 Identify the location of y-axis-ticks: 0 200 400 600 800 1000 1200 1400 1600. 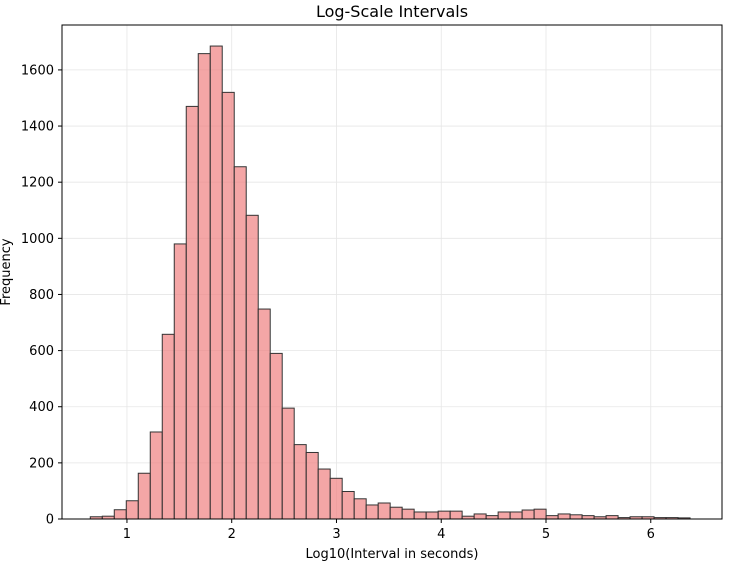
(41, 295).